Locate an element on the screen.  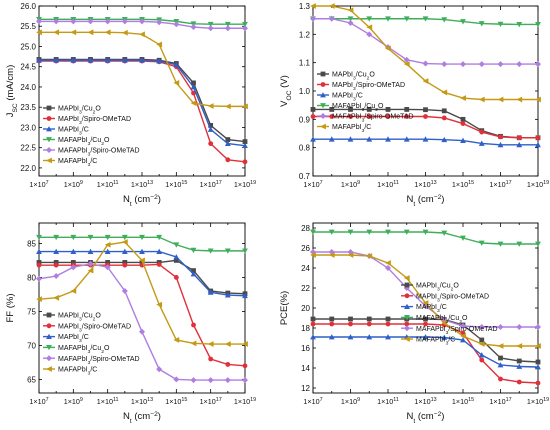
y-tick-label: 24.5 is located at coordinates (28, 67).